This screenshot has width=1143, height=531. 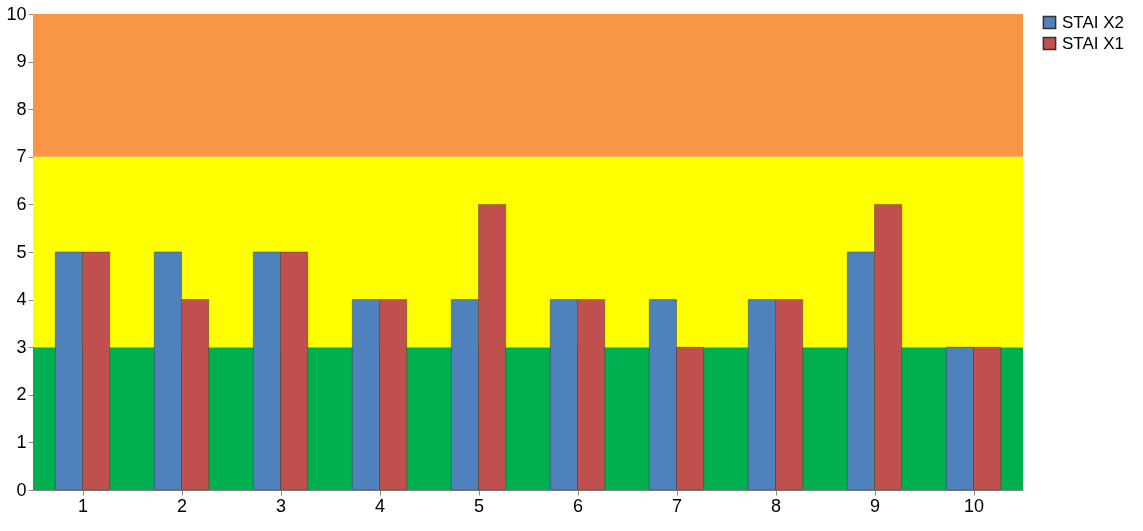 I want to click on y-tick-label: 8, so click(x=21, y=108).